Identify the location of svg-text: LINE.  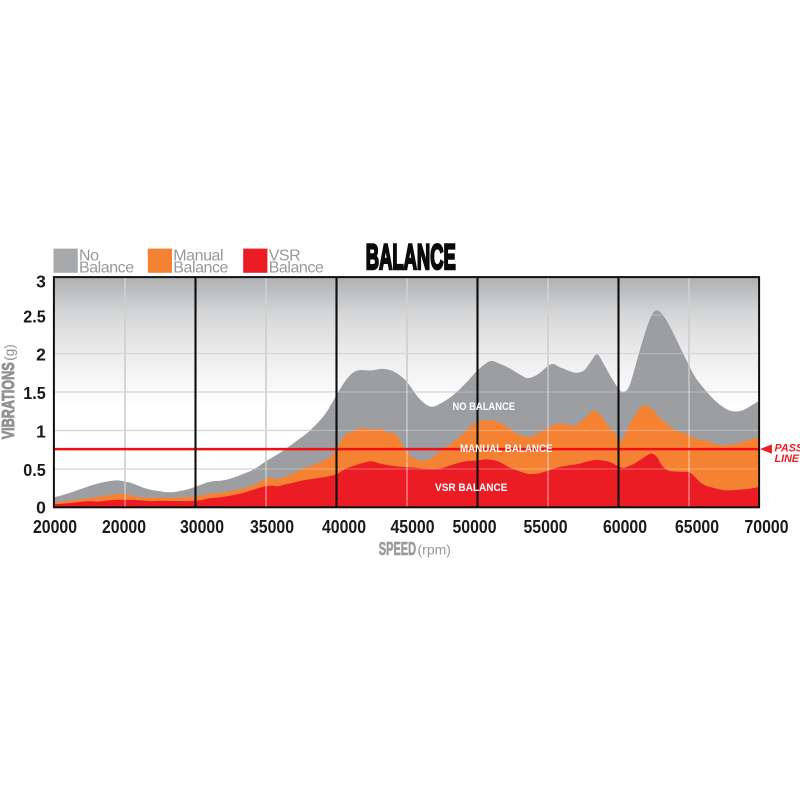
(787, 459).